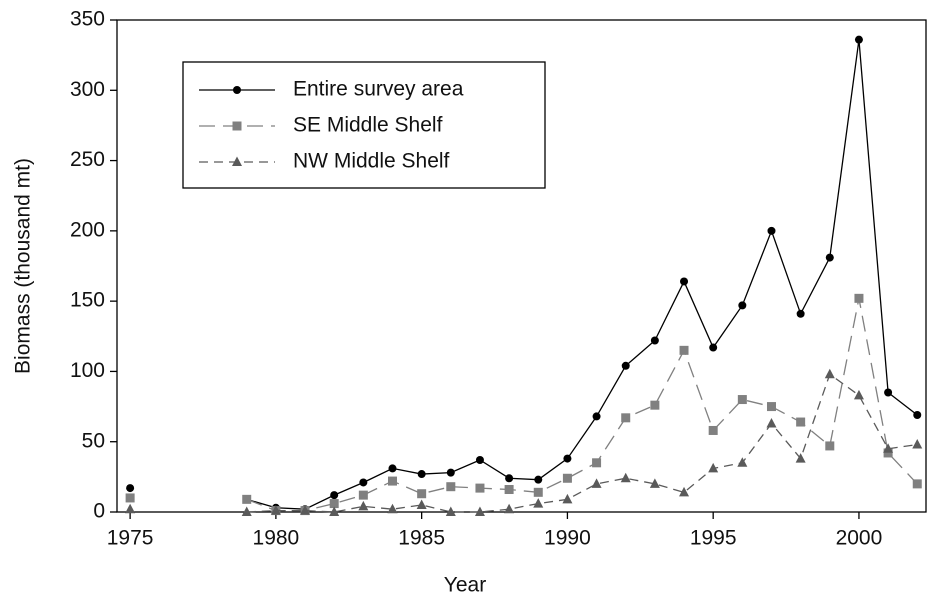  Describe the element at coordinates (99, 511) in the screenshot. I see `y-tick-label: 0` at that location.